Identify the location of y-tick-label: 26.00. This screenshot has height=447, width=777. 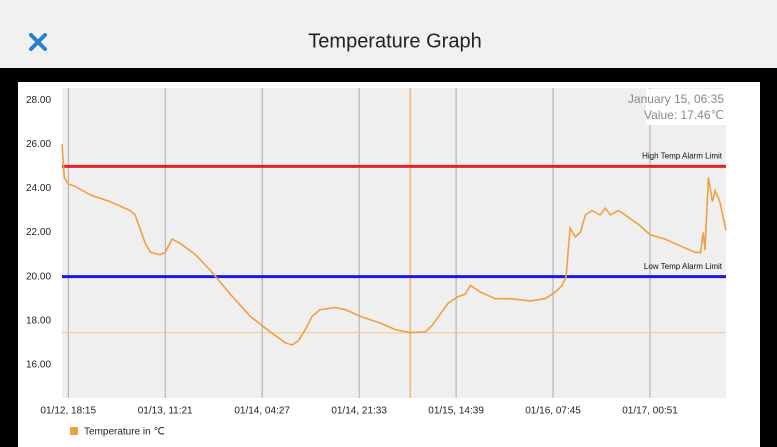
(38, 144).